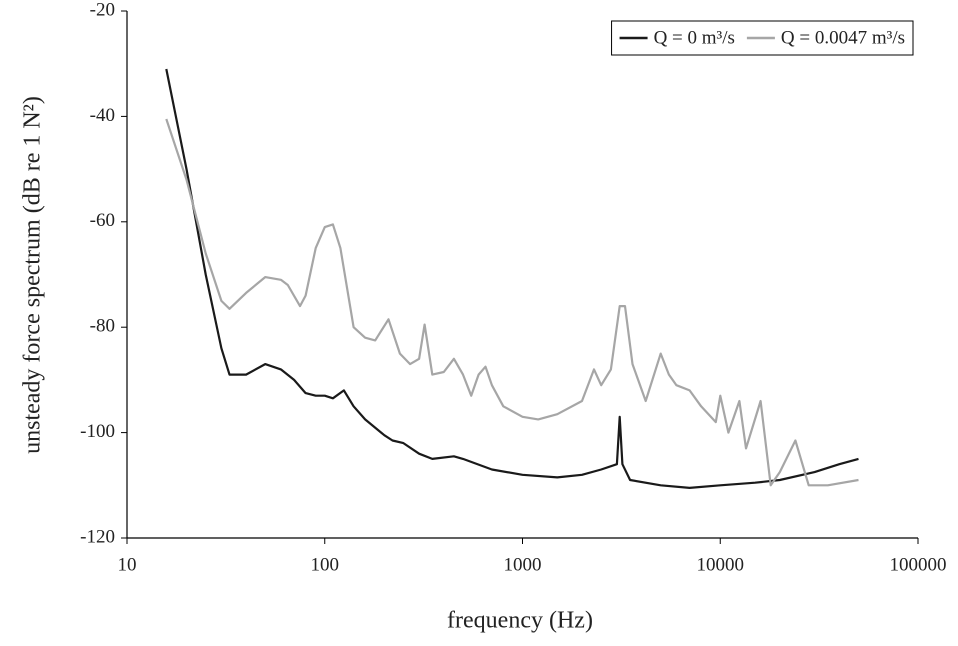 This screenshot has height=646, width=958. I want to click on x-tick-label: 1000, so click(523, 564).